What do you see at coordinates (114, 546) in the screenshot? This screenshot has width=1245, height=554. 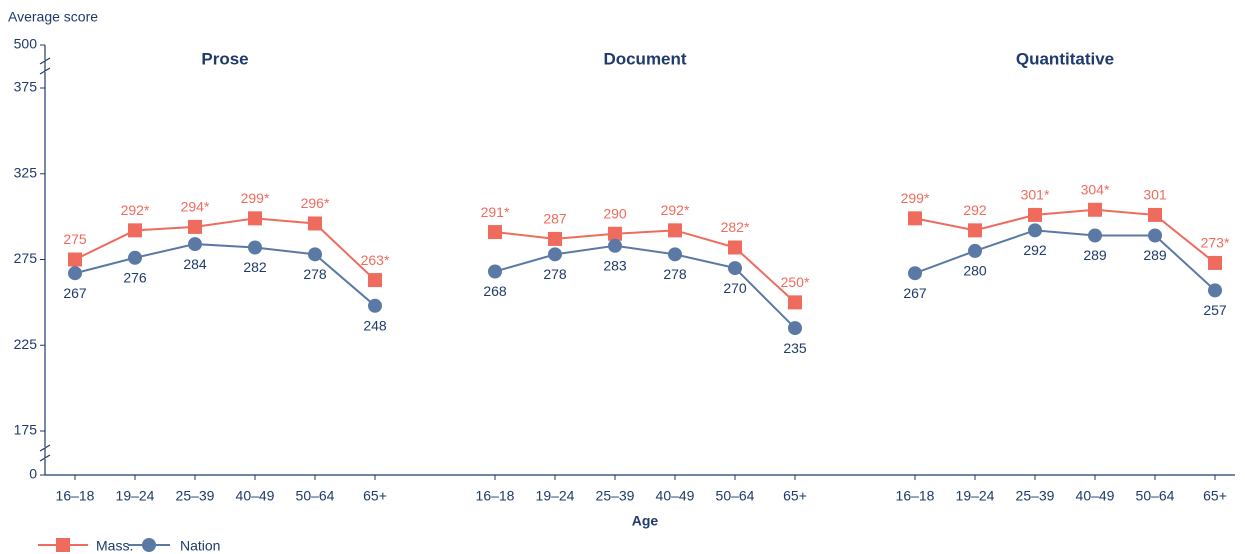 I see `legend-label: Mass.` at bounding box center [114, 546].